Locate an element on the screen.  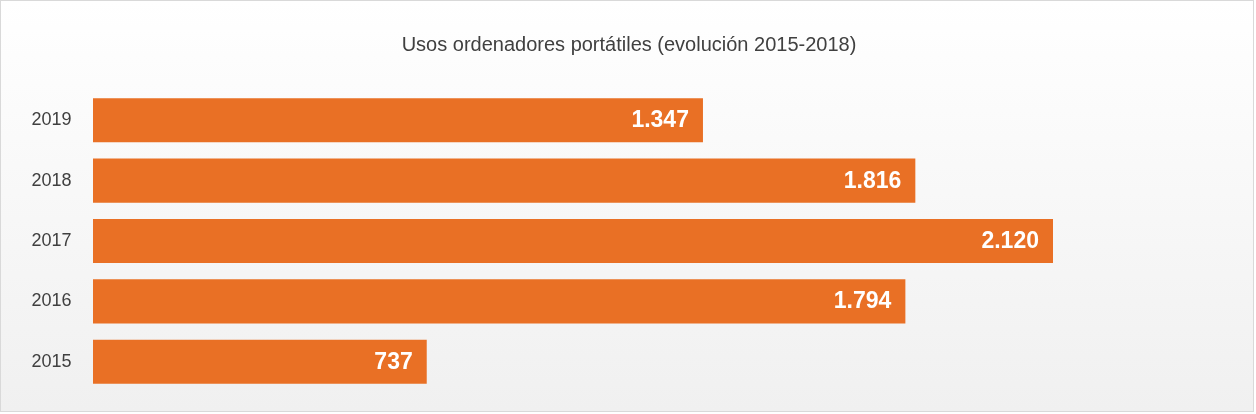
y-tick-label: 2019 is located at coordinates (51, 119).